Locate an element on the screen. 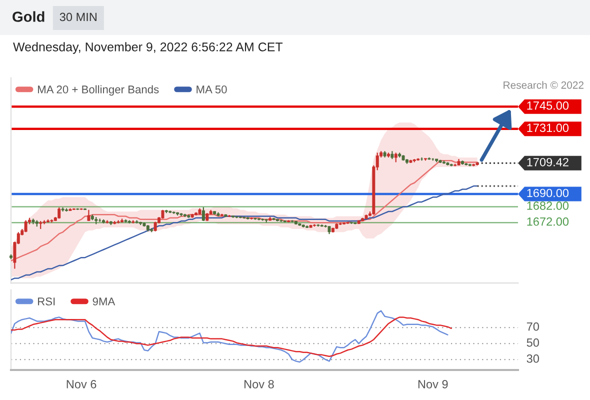 This screenshot has width=590, height=400. annotation: Research © 2022 is located at coordinates (544, 85).